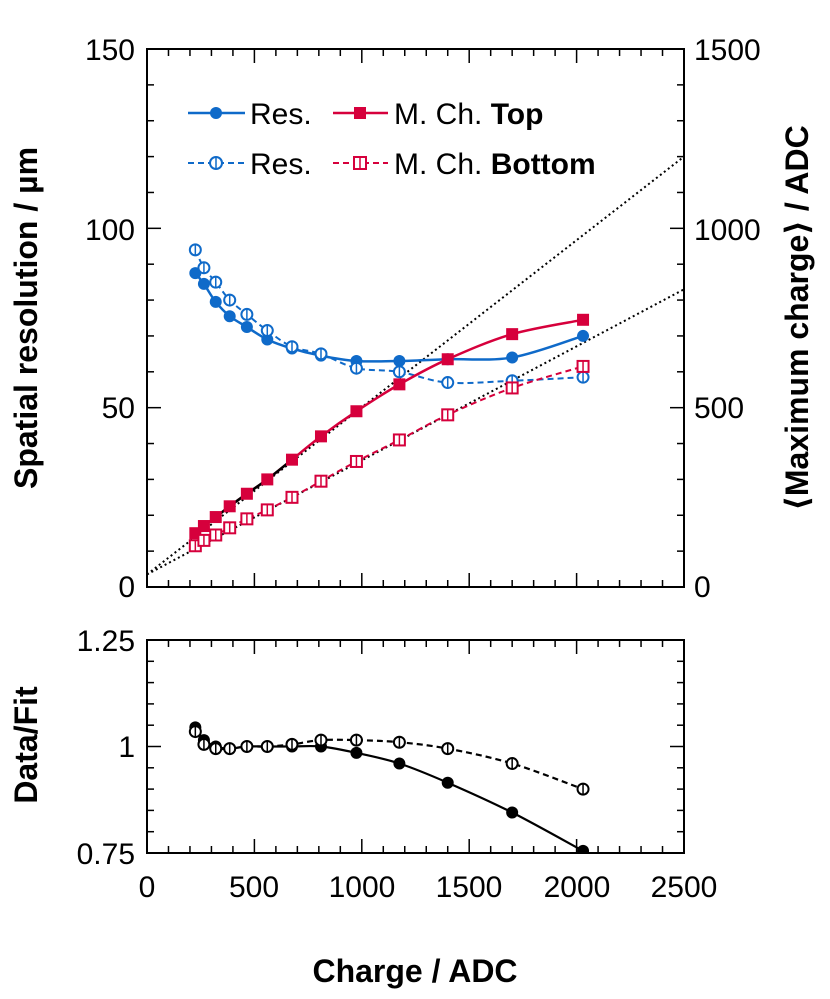  Describe the element at coordinates (684, 887) in the screenshot. I see `x-tick-label-2500: 2500` at that location.